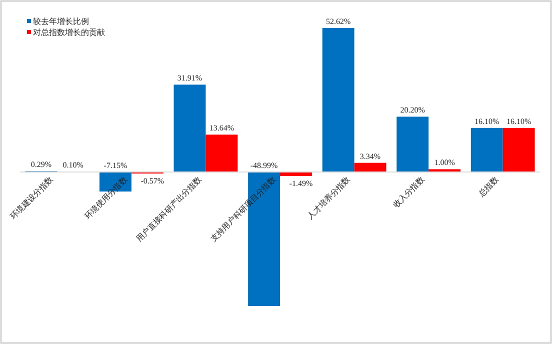  What do you see at coordinates (61, 21) in the screenshot?
I see `legend-label: 较去年增长比例` at bounding box center [61, 21].